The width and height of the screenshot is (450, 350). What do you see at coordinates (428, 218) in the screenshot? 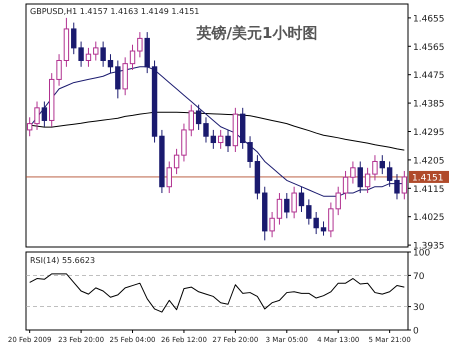
I see `y-tick-label: 1.4025` at bounding box center [428, 218].